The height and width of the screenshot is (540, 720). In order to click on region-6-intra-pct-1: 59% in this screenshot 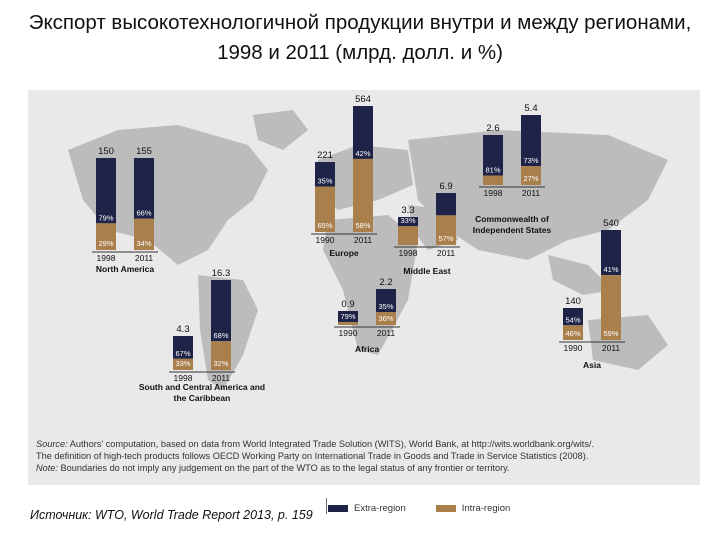, I will do `click(610, 333)`.